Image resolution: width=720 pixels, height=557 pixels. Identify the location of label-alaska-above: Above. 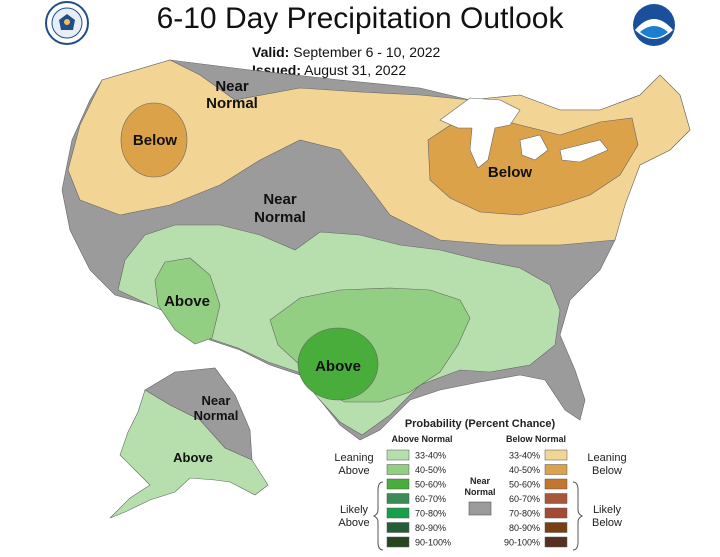
(193, 457).